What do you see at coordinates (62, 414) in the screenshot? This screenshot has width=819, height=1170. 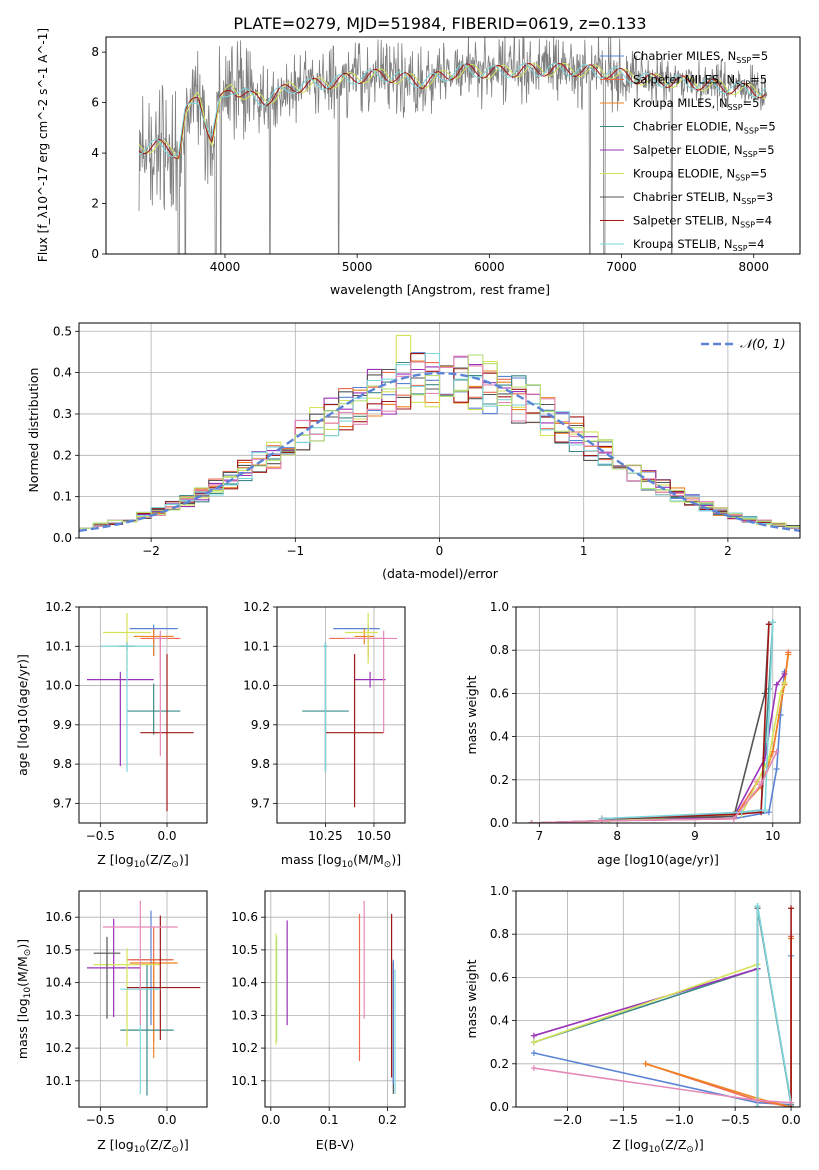 I see `y-tick-label: 0.3` at bounding box center [62, 414].